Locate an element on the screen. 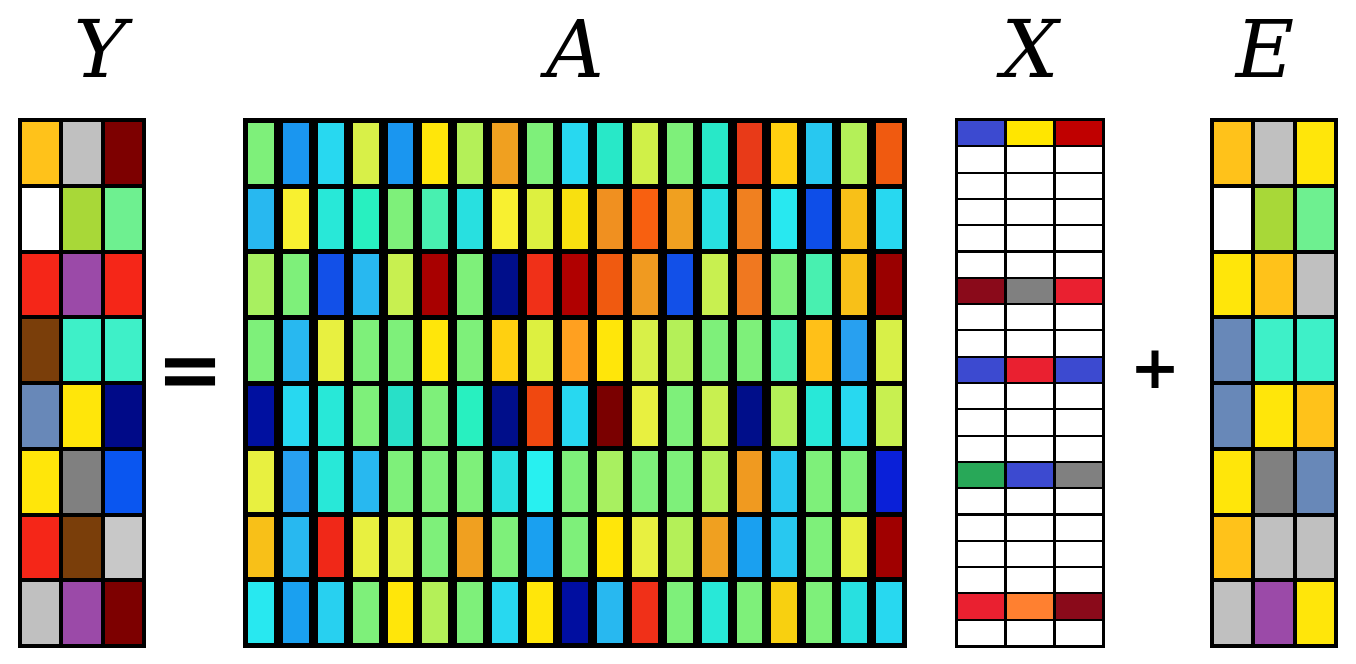  X-cell-r11-c2 is located at coordinates (1030, 396).